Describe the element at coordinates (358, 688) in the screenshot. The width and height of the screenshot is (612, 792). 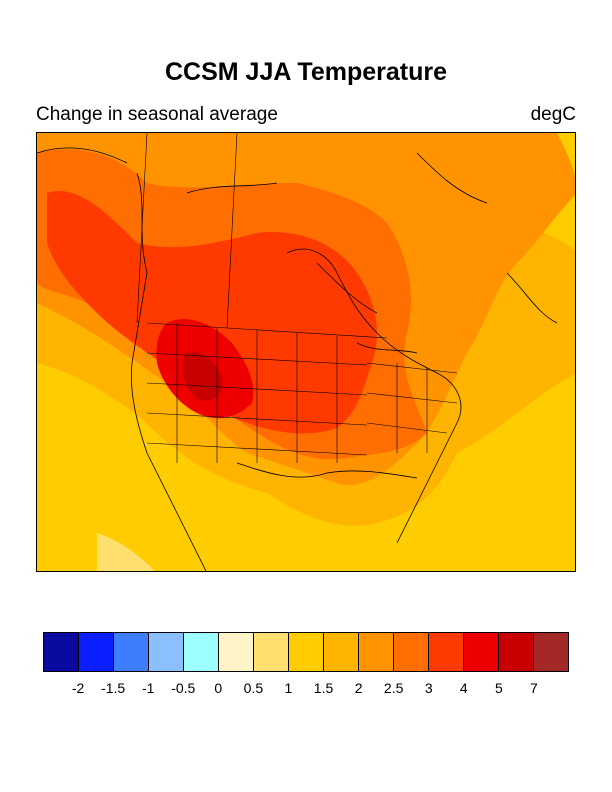
I see `colorbar-tick-label: 2` at that location.